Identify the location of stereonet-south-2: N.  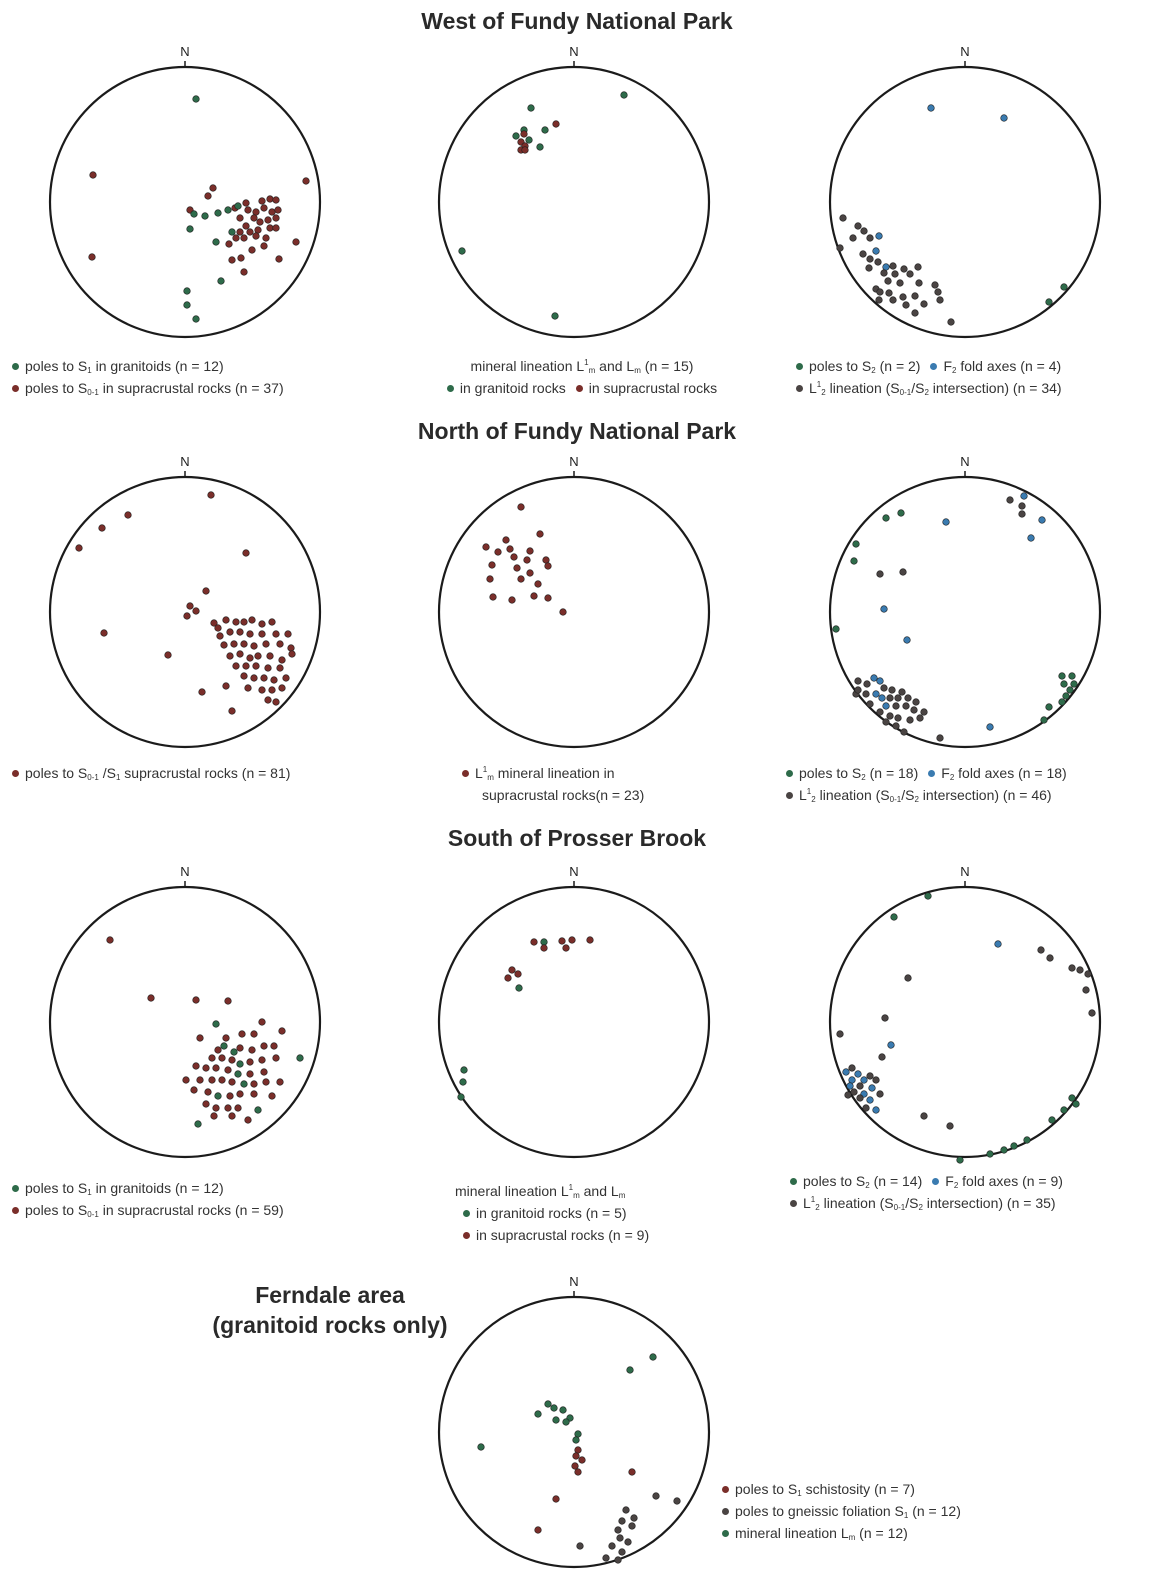
(574, 1011).